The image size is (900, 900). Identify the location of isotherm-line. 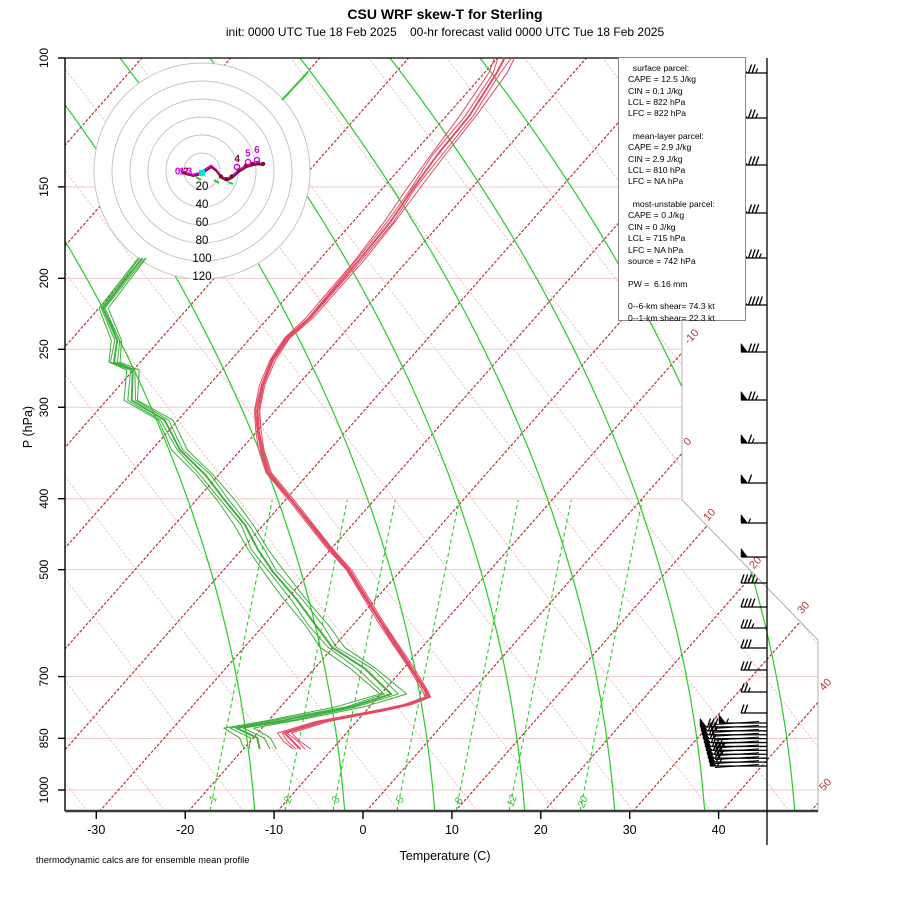
(812, 434).